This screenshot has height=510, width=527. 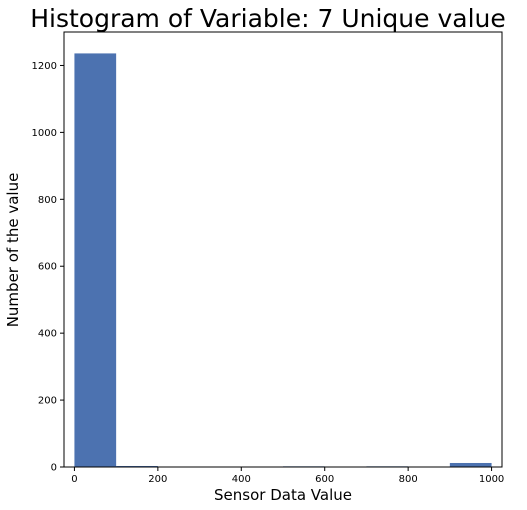 What do you see at coordinates (47, 334) in the screenshot?
I see `y-tick-label: 400` at bounding box center [47, 334].